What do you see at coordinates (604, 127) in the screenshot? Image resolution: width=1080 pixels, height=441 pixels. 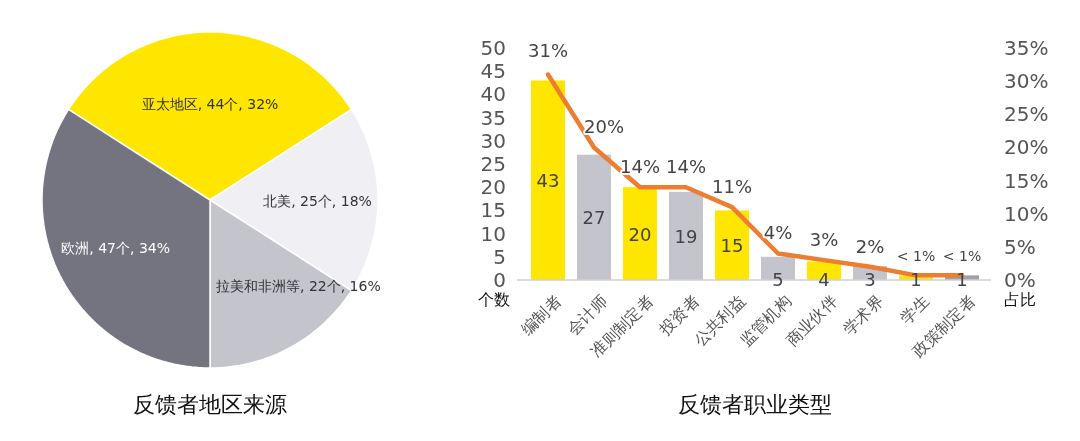 I see `data-label: 20%` at bounding box center [604, 127].